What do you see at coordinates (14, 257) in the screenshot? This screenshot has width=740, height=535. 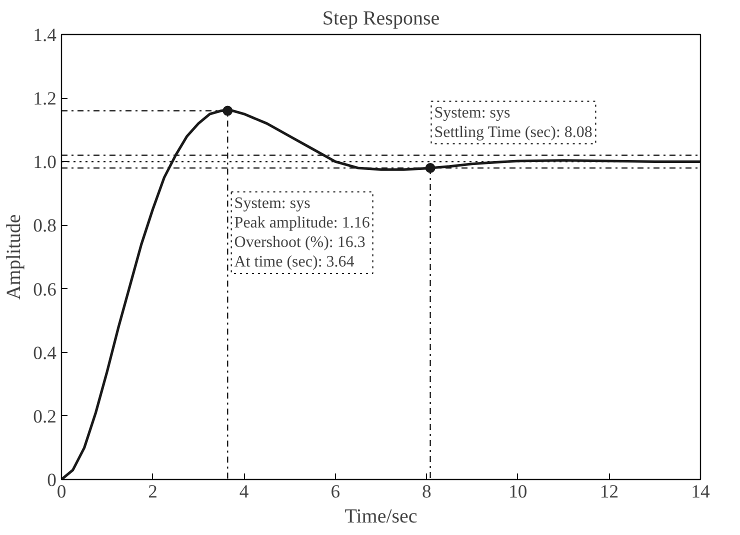 I see `y-axis-title: Amplitude` at bounding box center [14, 257].